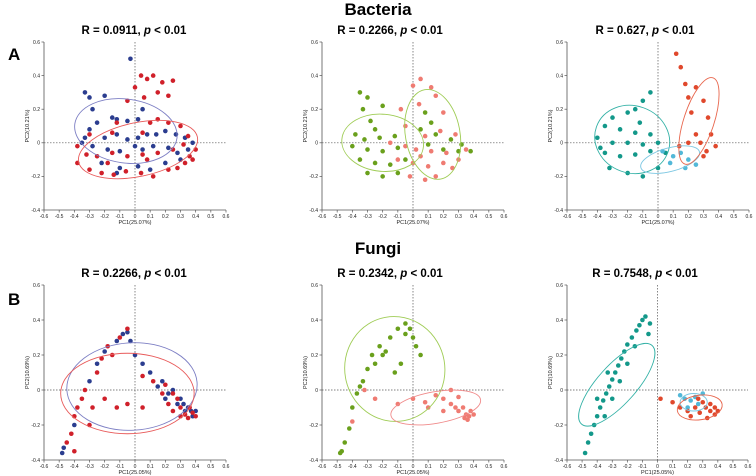 The width and height of the screenshot is (756, 476). I want to click on plot-4-title: R = 0.2266, p < 0.01, so click(134, 274).